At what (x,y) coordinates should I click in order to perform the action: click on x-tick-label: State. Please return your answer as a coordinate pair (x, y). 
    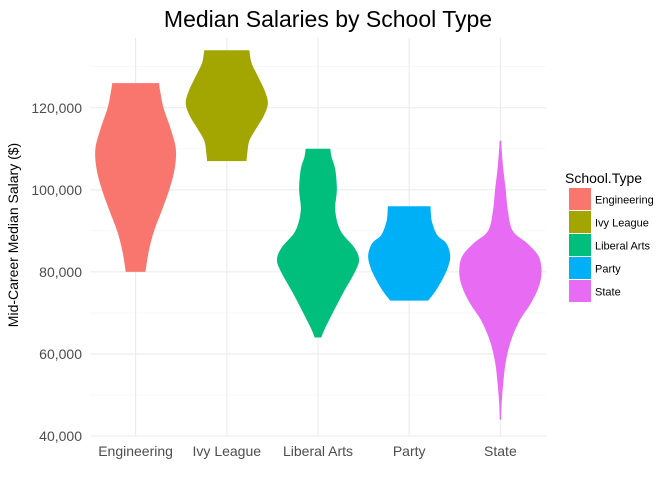
    Looking at the image, I should click on (500, 451).